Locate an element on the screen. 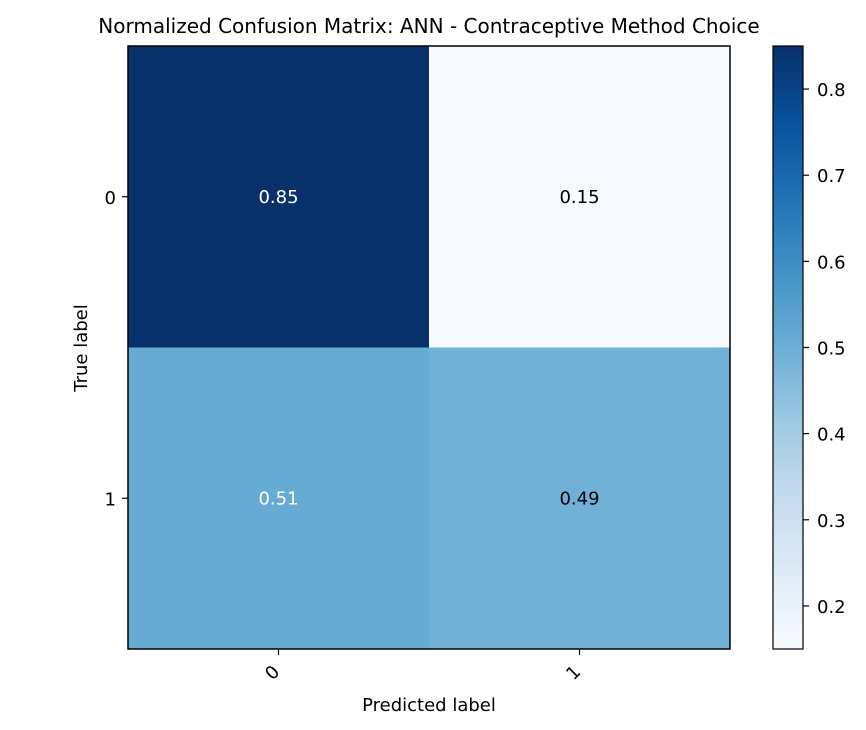  colorbar-tick-label: 0.6 is located at coordinates (831, 262).